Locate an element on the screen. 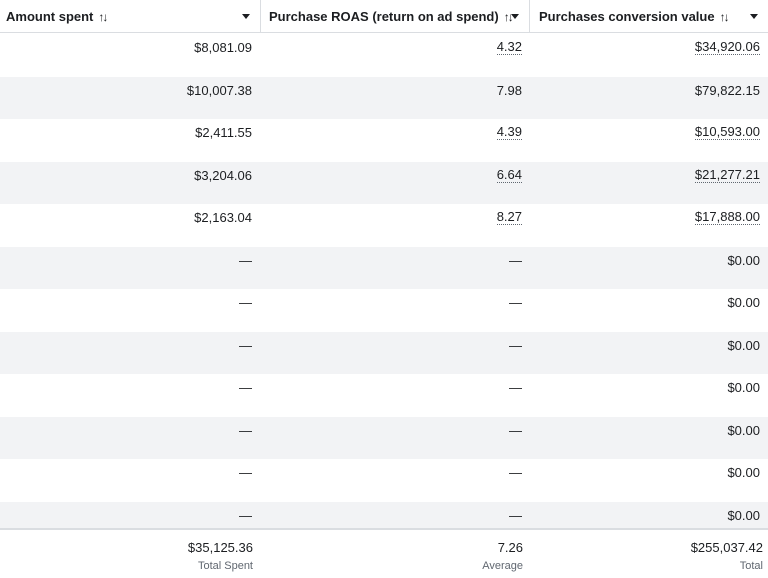  amount-spent-cell: $2,163.04 is located at coordinates (223, 217).